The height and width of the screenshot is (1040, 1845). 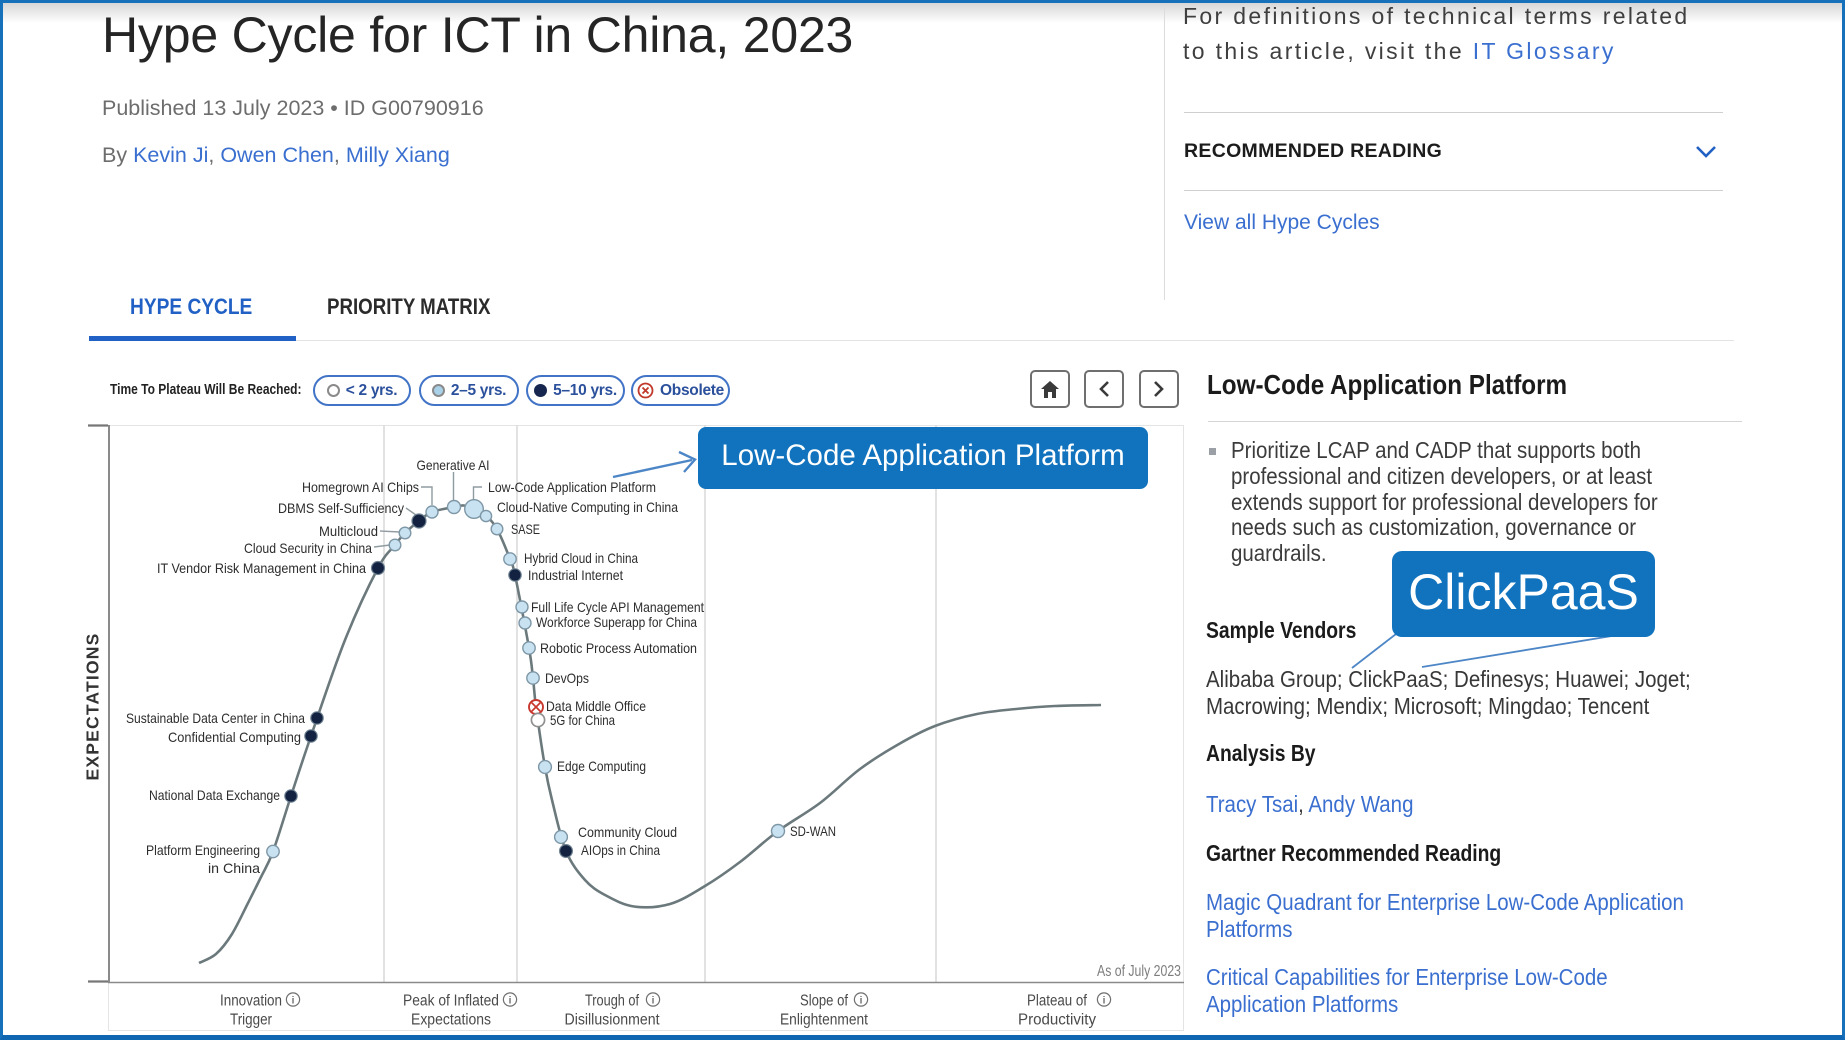 What do you see at coordinates (525, 529) in the screenshot?
I see `svg-text: SASE` at bounding box center [525, 529].